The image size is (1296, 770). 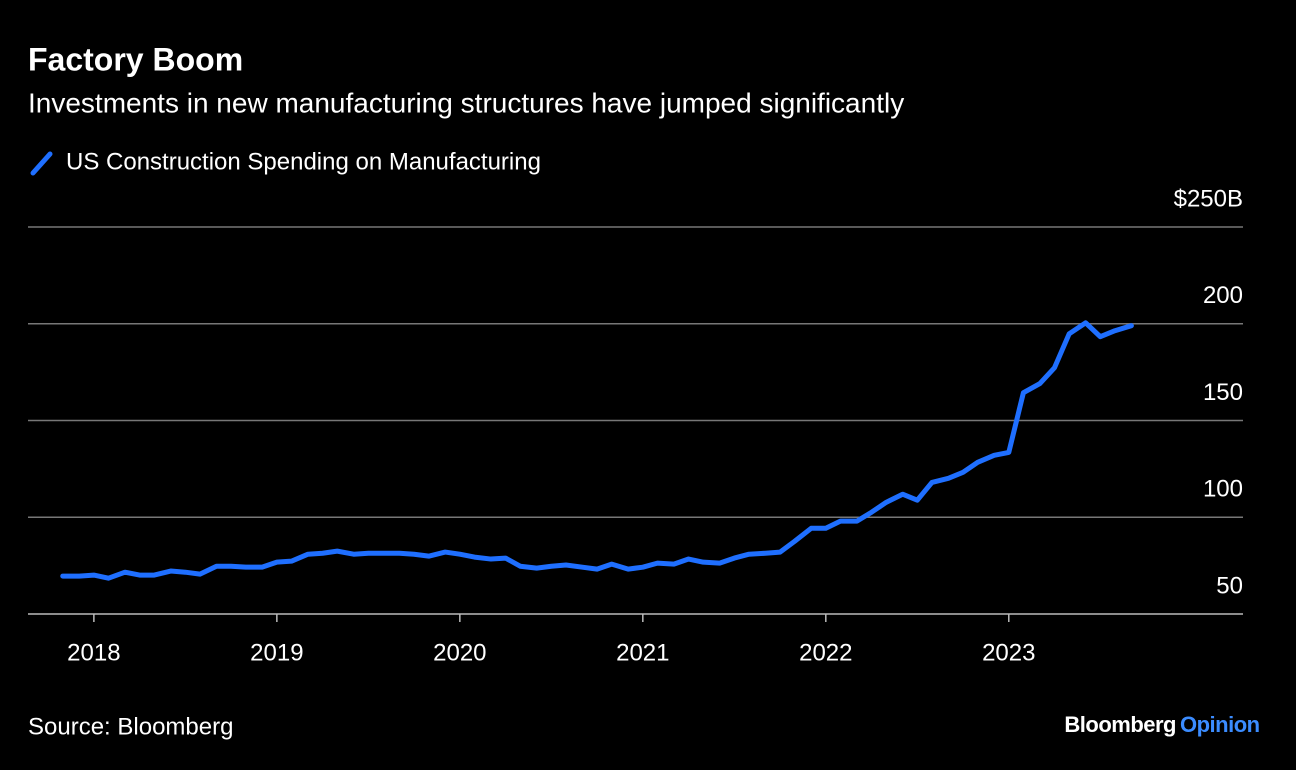 What do you see at coordinates (1220, 724) in the screenshot?
I see `brand-section: Opinion` at bounding box center [1220, 724].